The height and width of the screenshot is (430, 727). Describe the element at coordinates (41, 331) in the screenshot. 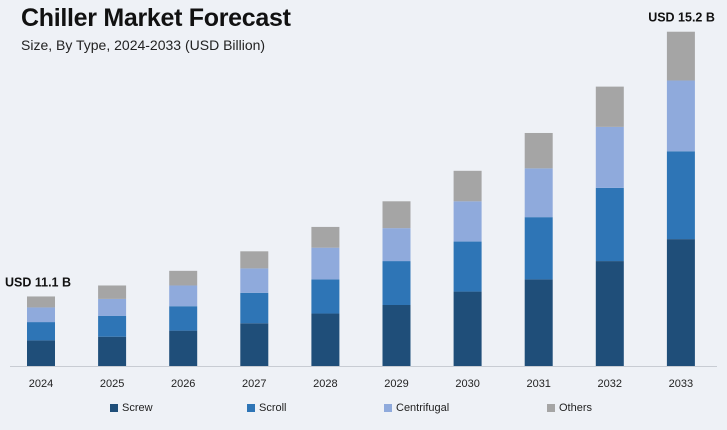

I see `bar-scroll-2024` at that location.